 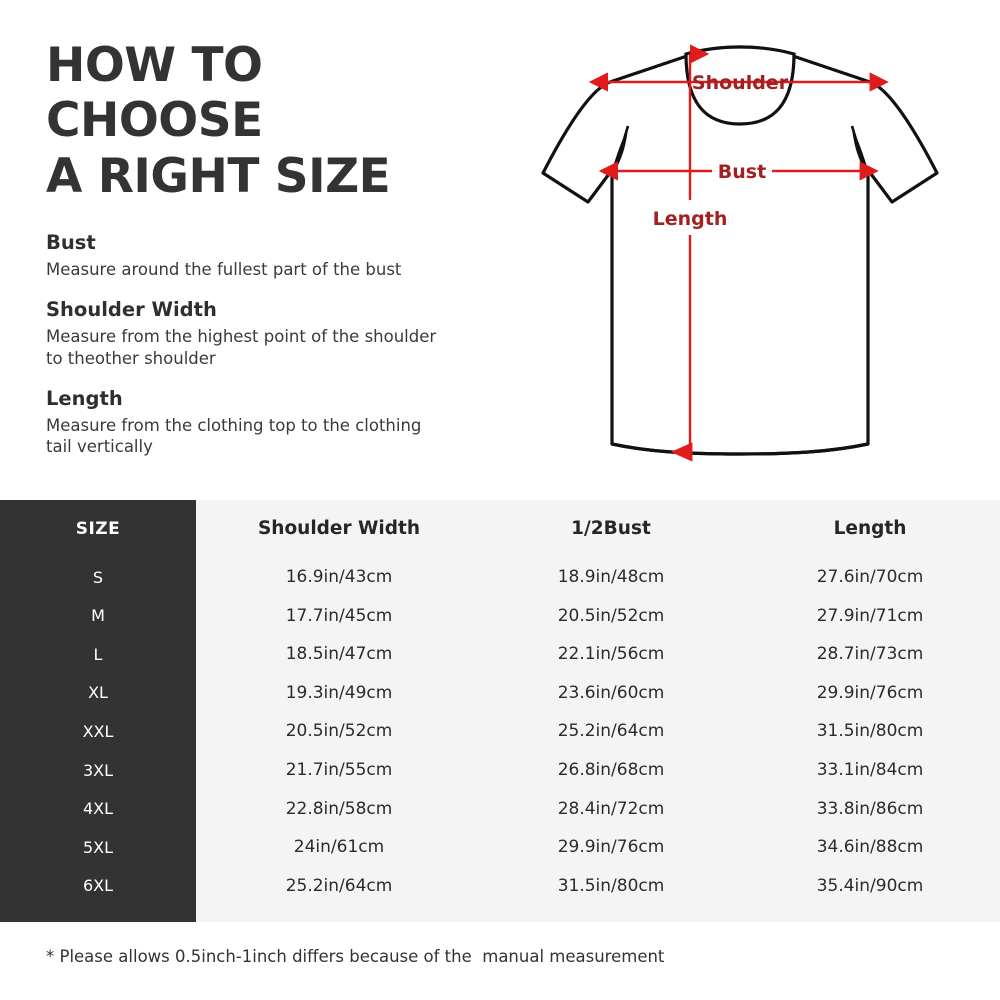 What do you see at coordinates (98, 693) in the screenshot?
I see `cell-size: XL` at bounding box center [98, 693].